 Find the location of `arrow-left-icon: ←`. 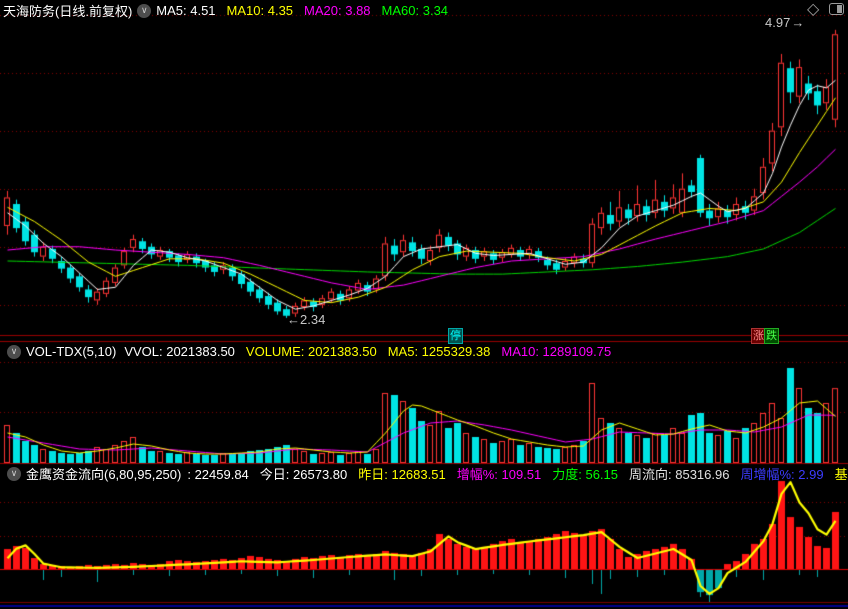

arrow-left-icon: ← is located at coordinates (293, 319).